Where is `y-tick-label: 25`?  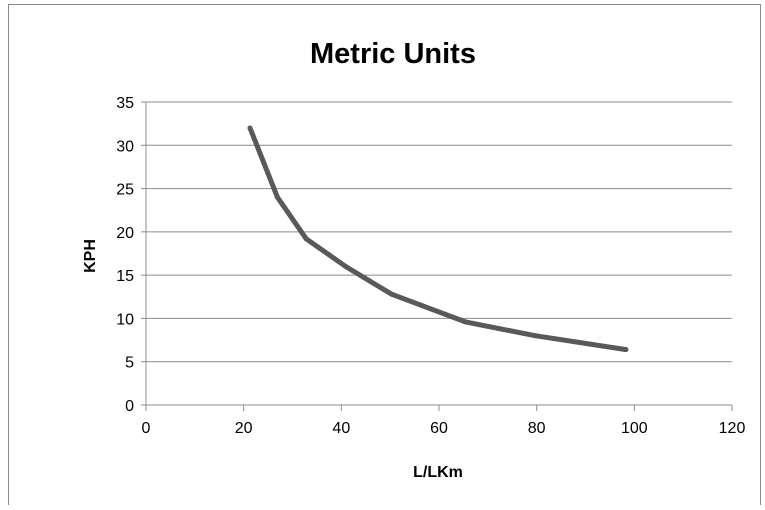
y-tick-label: 25 is located at coordinates (125, 190).